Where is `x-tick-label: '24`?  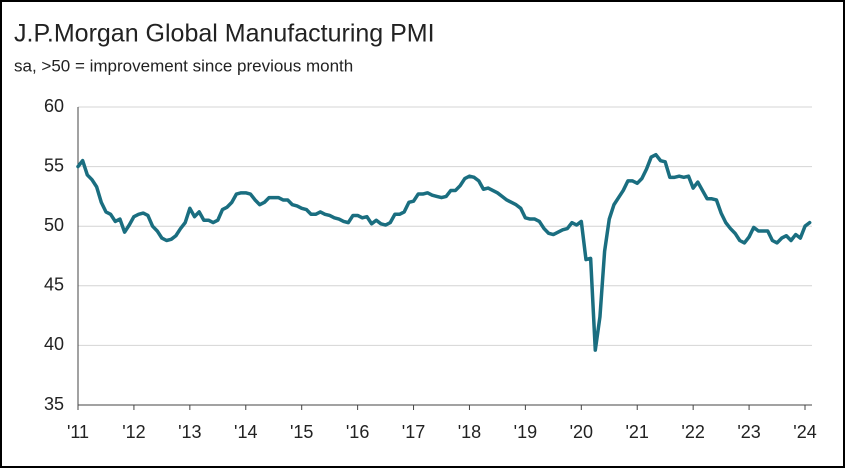
x-tick-label: '24 is located at coordinates (804, 432).